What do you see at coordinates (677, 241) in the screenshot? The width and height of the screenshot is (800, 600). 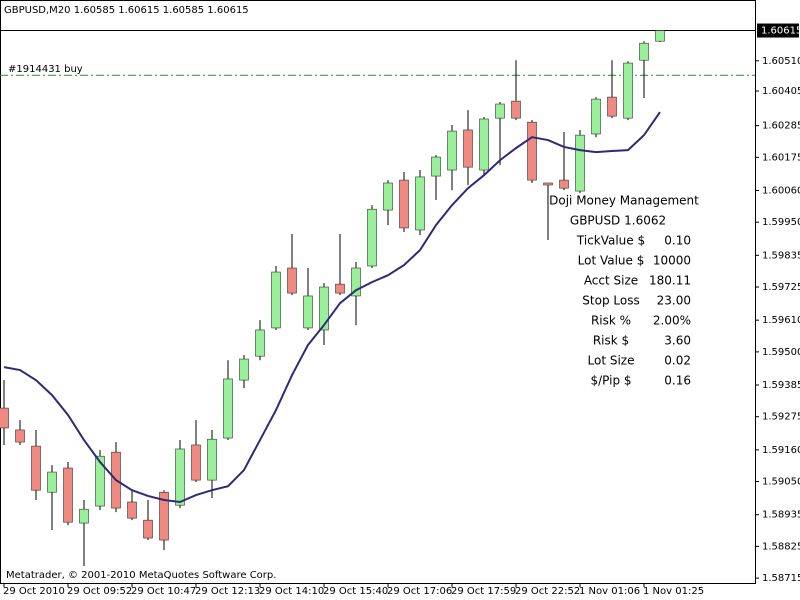 I see `panel-row-value: 0.10` at bounding box center [677, 241].